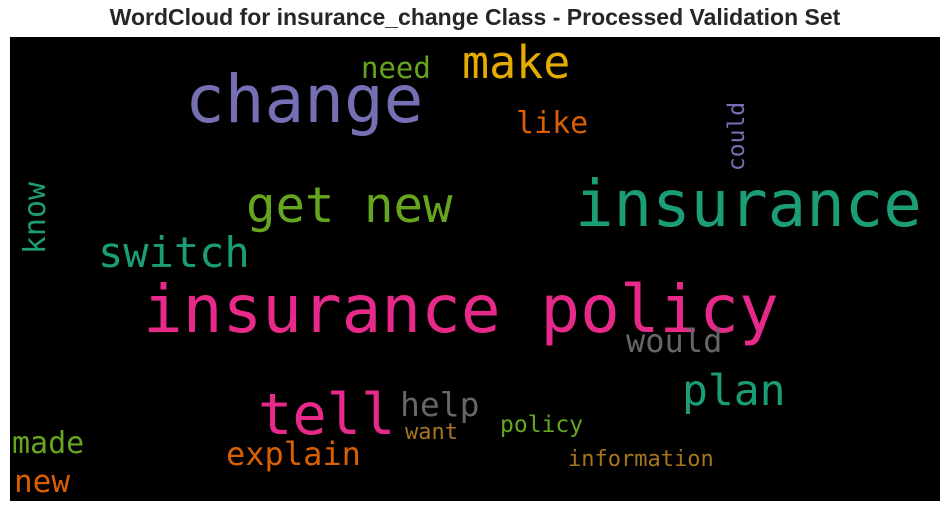 This screenshot has width=950, height=511. Describe the element at coordinates (174, 252) in the screenshot. I see `word-switch: switch` at that location.